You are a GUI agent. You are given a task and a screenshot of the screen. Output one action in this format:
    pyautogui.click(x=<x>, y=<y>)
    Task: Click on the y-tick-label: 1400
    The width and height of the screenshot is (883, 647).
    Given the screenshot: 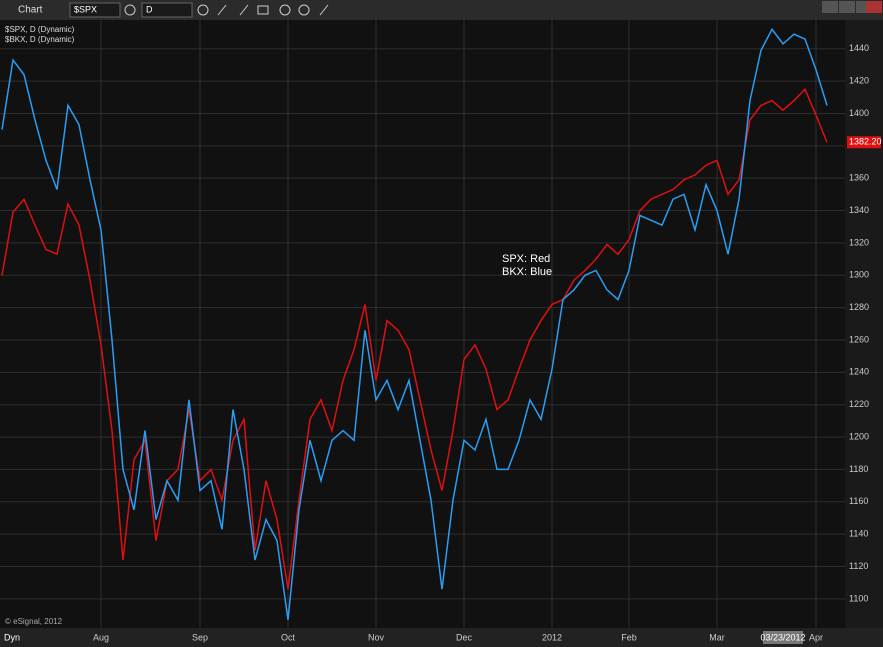 What is the action you would take?
    pyautogui.click(x=859, y=113)
    